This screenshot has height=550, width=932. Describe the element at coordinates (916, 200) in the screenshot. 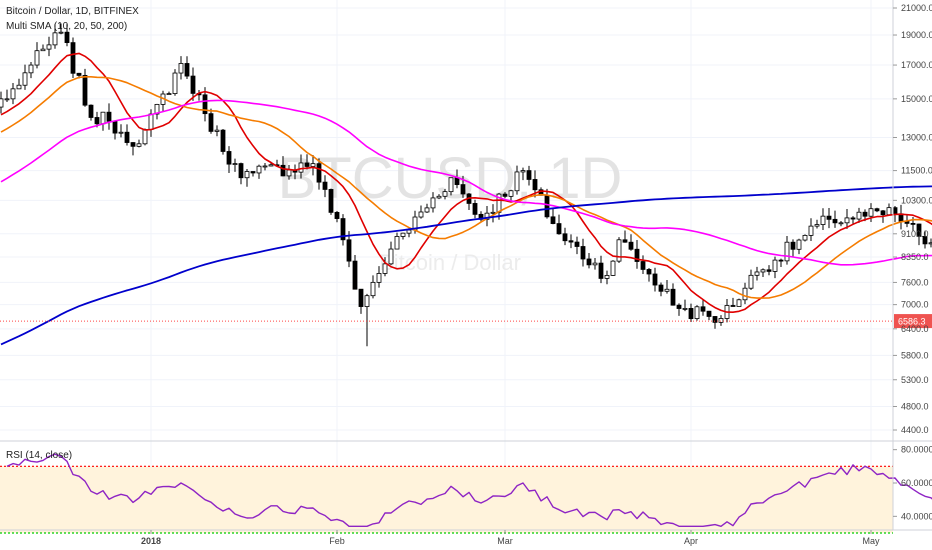

I see `price-tick-label: 10300.0` at that location.